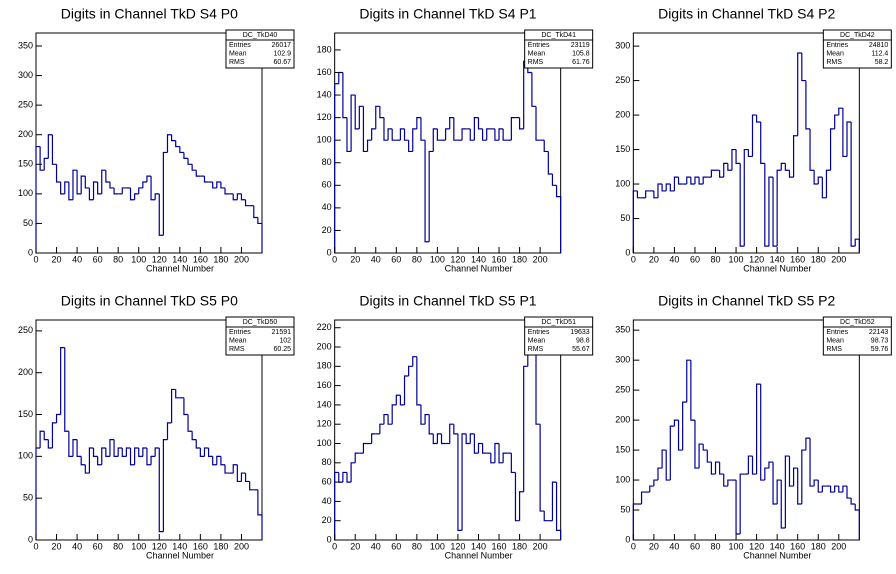 Image resolution: width=896 pixels, height=574 pixels. What do you see at coordinates (478, 259) in the screenshot?
I see `x-tick-label: 140` at bounding box center [478, 259].